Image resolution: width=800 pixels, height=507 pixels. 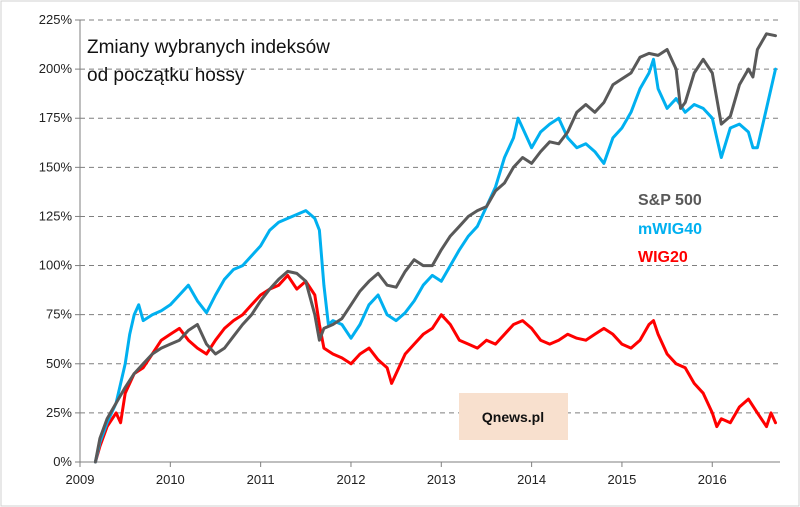 What do you see at coordinates (56, 166) in the screenshot?
I see `tick-label-y: 150%` at bounding box center [56, 166].